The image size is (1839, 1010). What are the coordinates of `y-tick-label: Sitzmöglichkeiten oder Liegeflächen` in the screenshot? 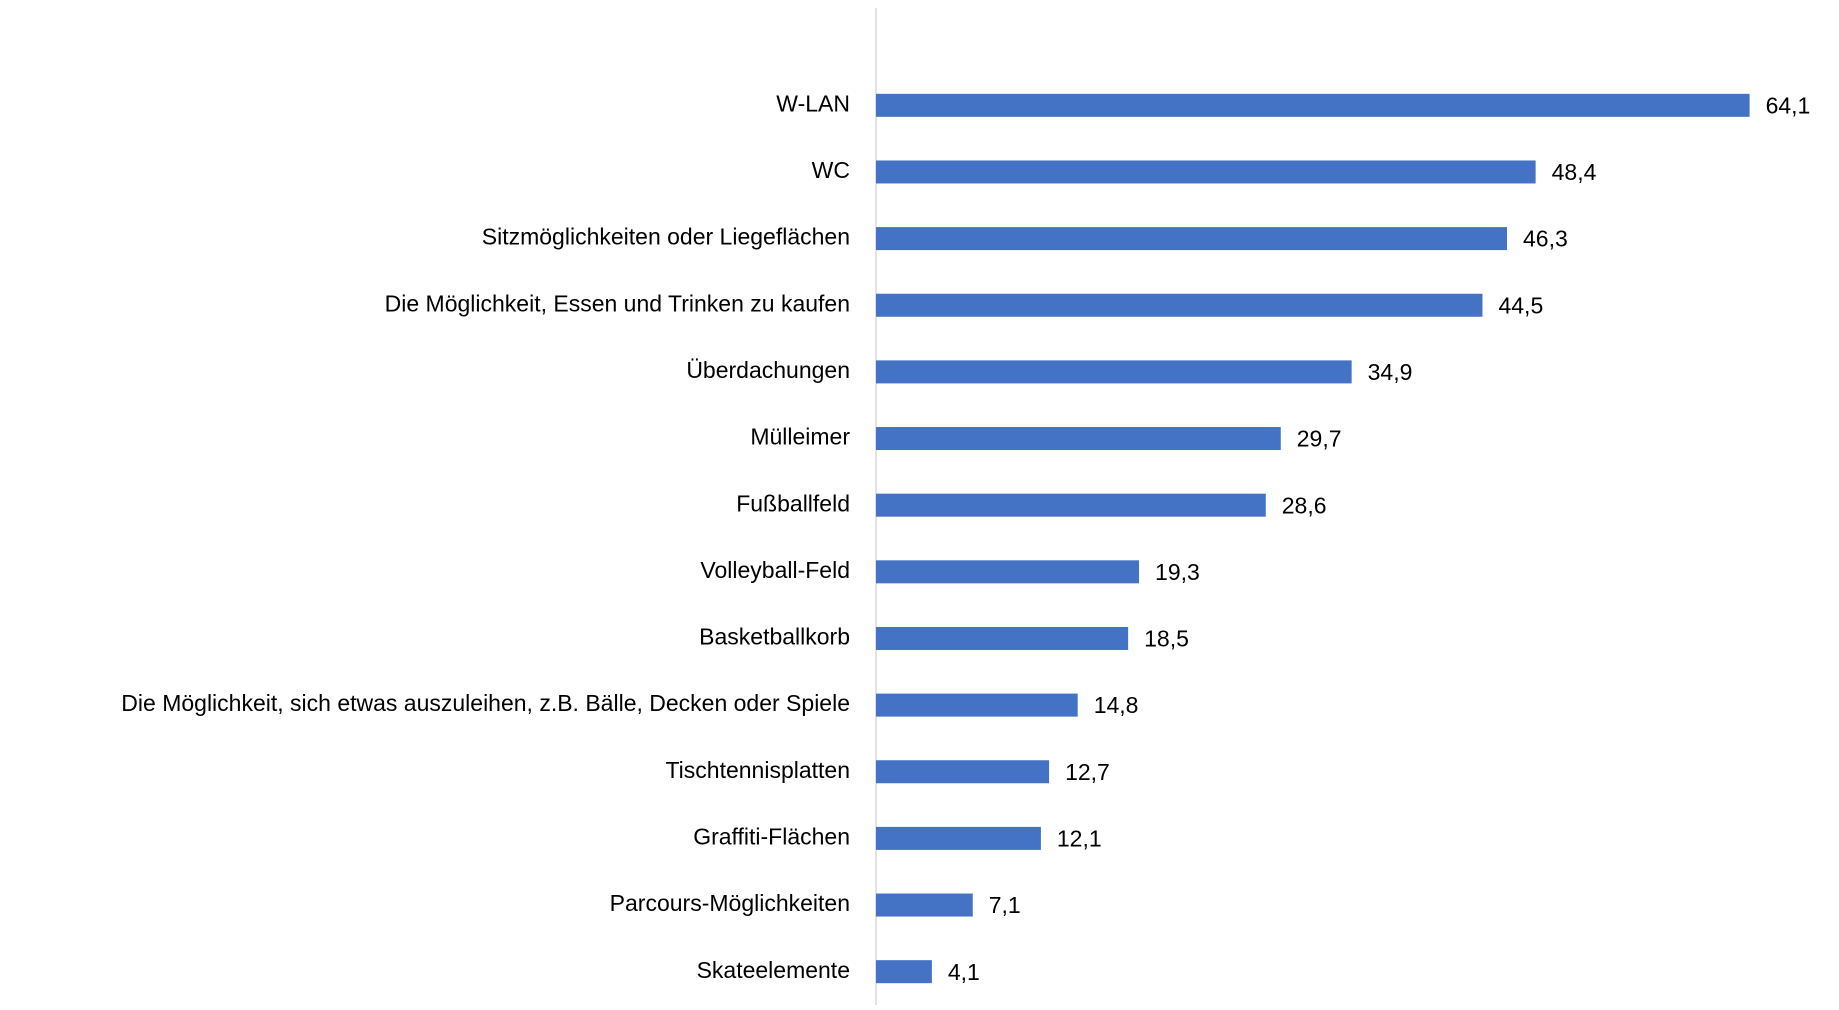 It's located at (666, 237).